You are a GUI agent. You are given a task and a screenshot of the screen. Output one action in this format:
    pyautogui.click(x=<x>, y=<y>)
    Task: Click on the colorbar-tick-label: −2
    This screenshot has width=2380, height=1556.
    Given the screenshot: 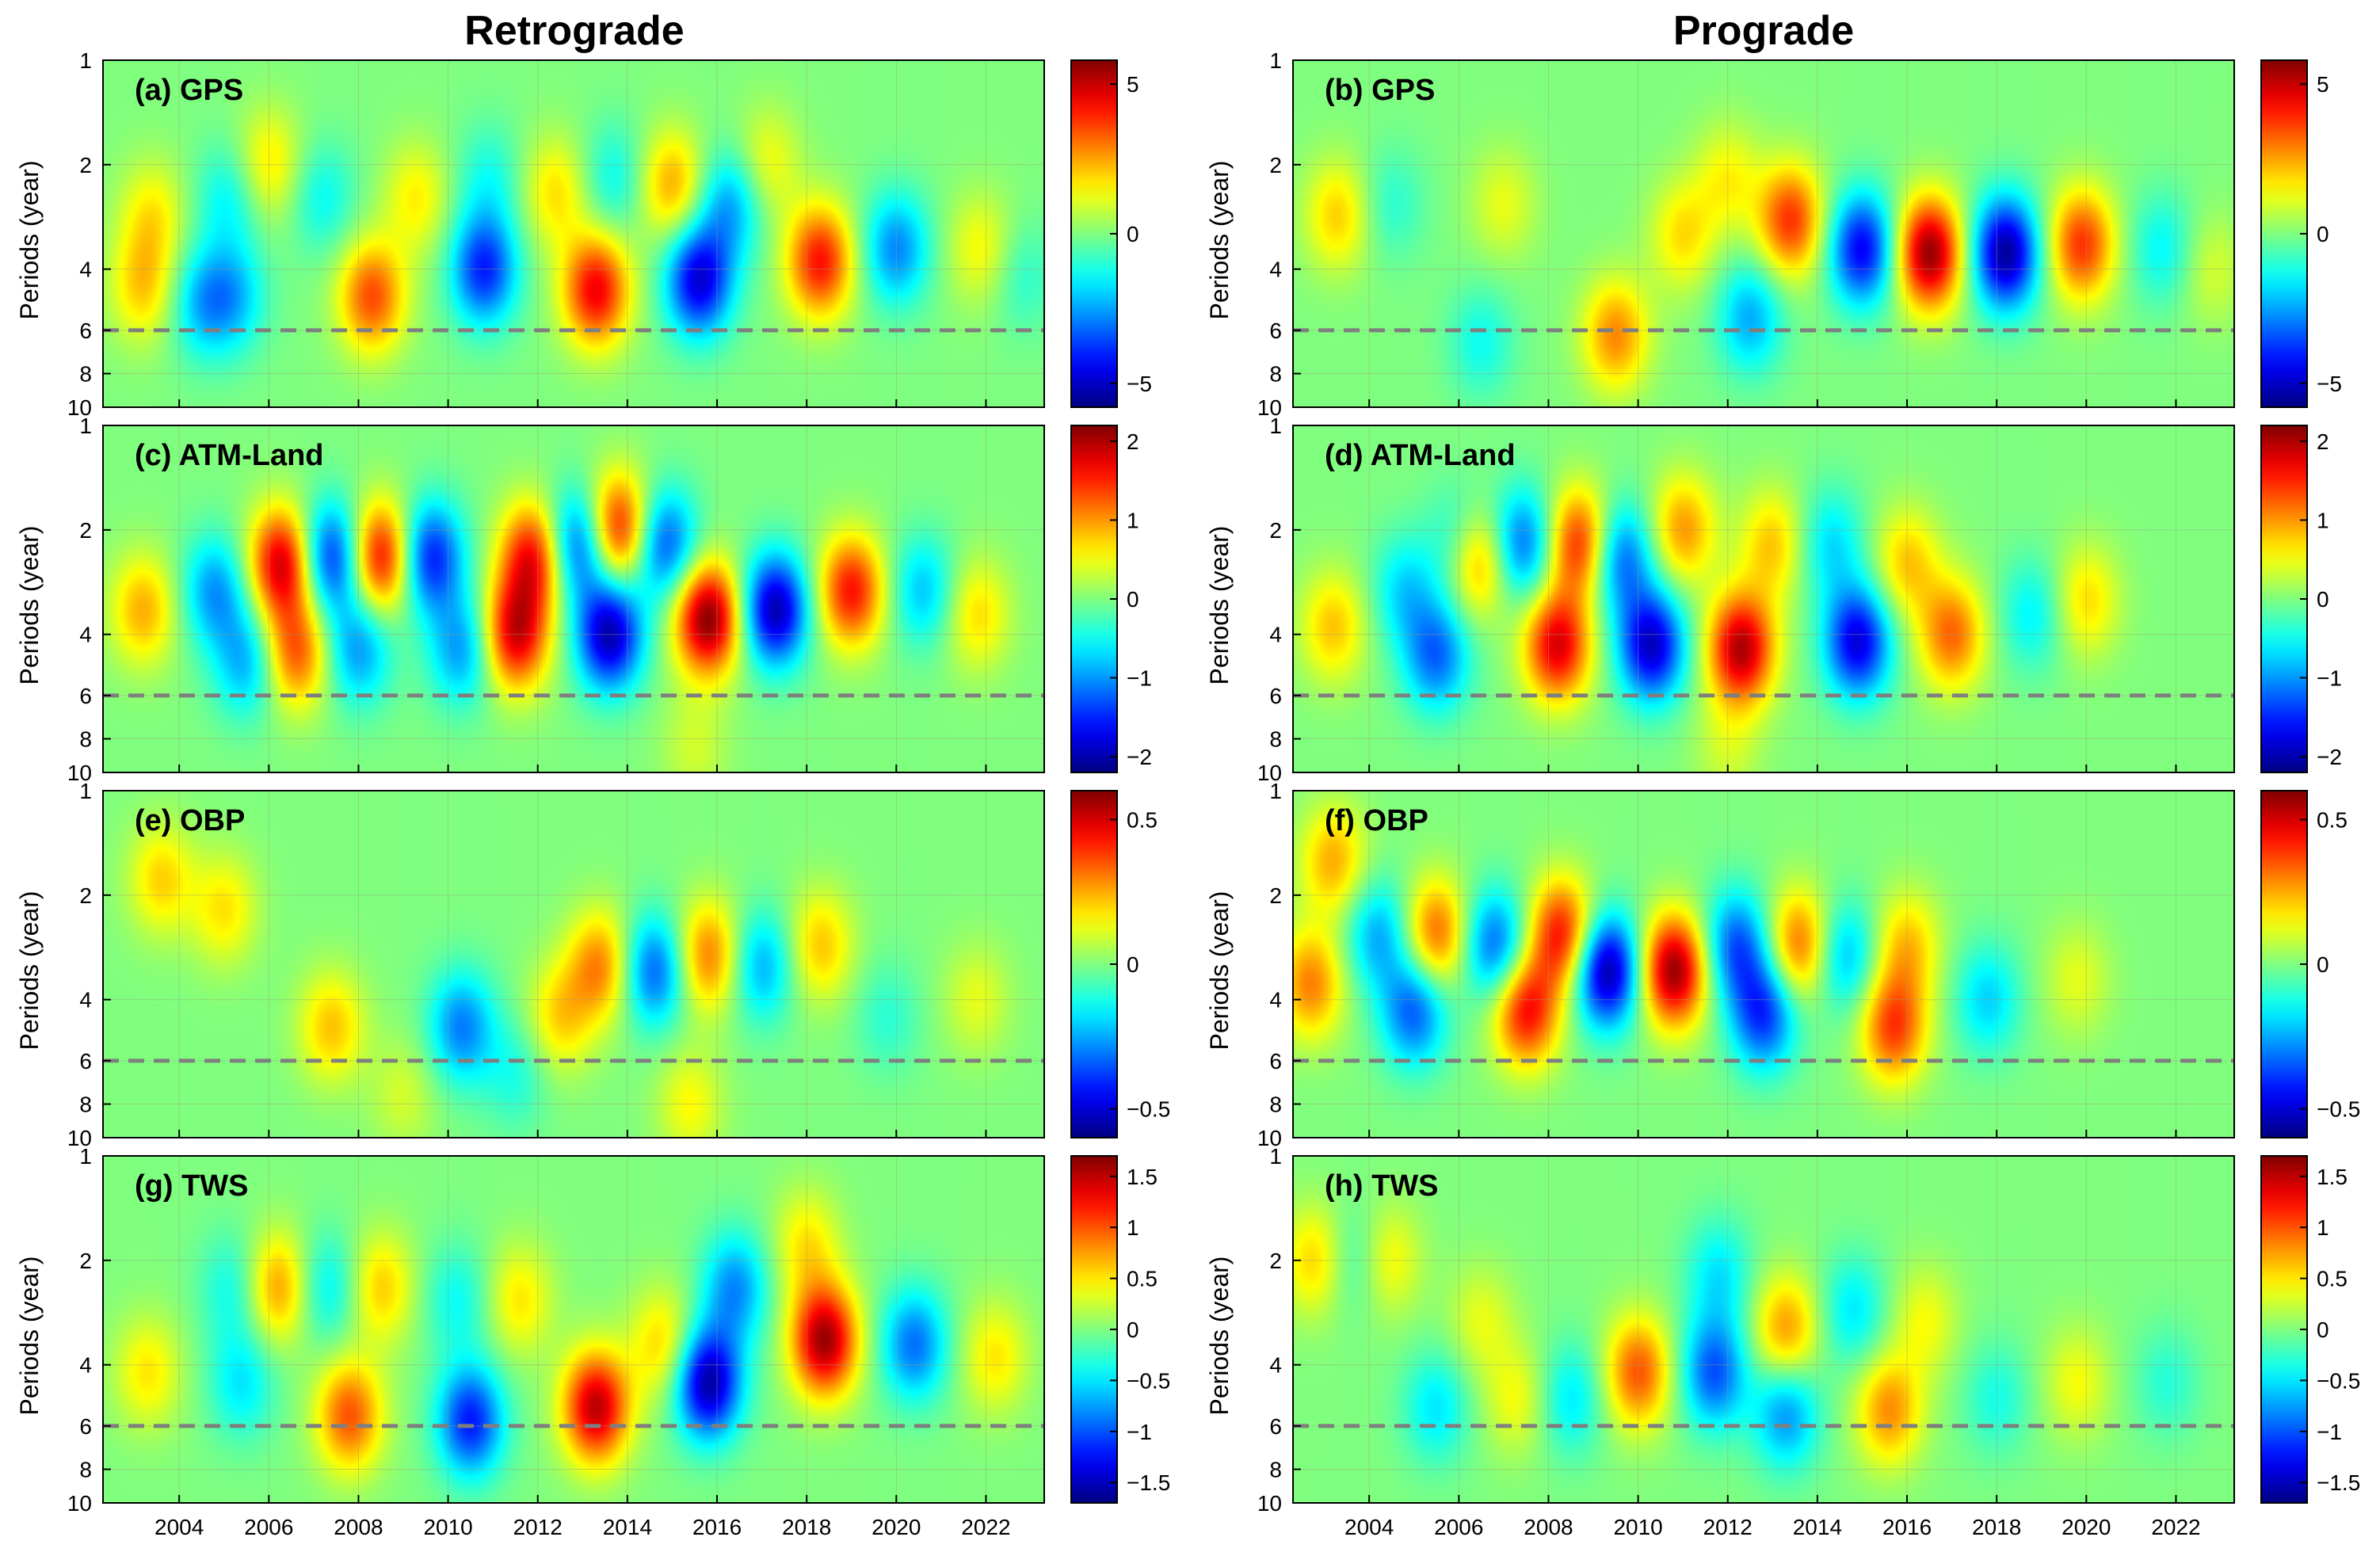 What is the action you would take?
    pyautogui.click(x=1139, y=757)
    